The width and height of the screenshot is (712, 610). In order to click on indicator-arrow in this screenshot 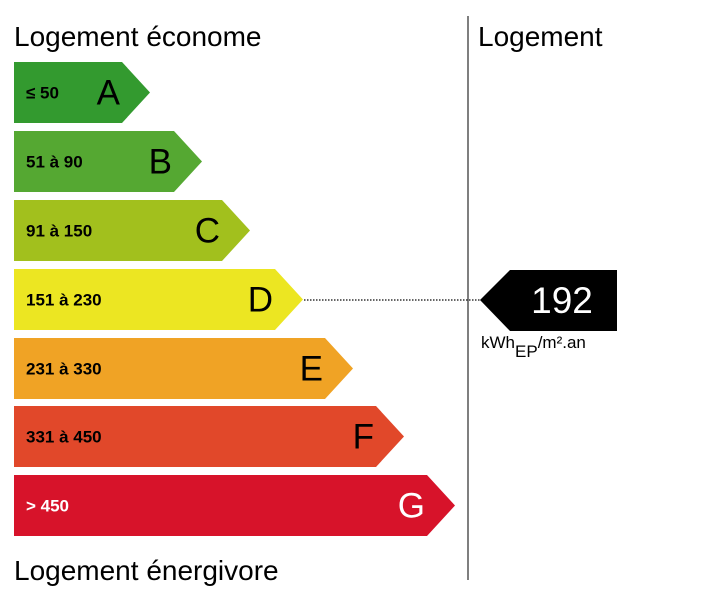, I will do `click(548, 300)`.